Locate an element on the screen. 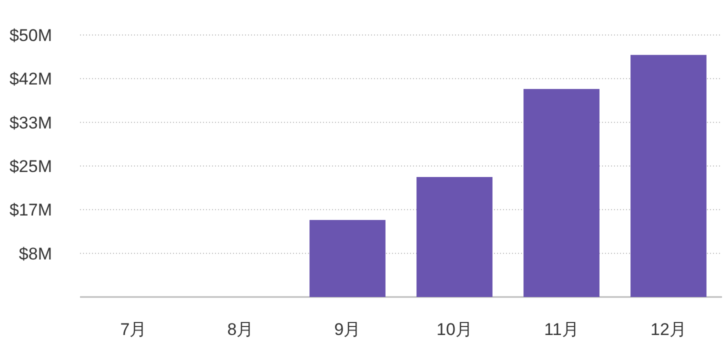 The height and width of the screenshot is (344, 724). x-tick-label: 12月 is located at coordinates (668, 329).